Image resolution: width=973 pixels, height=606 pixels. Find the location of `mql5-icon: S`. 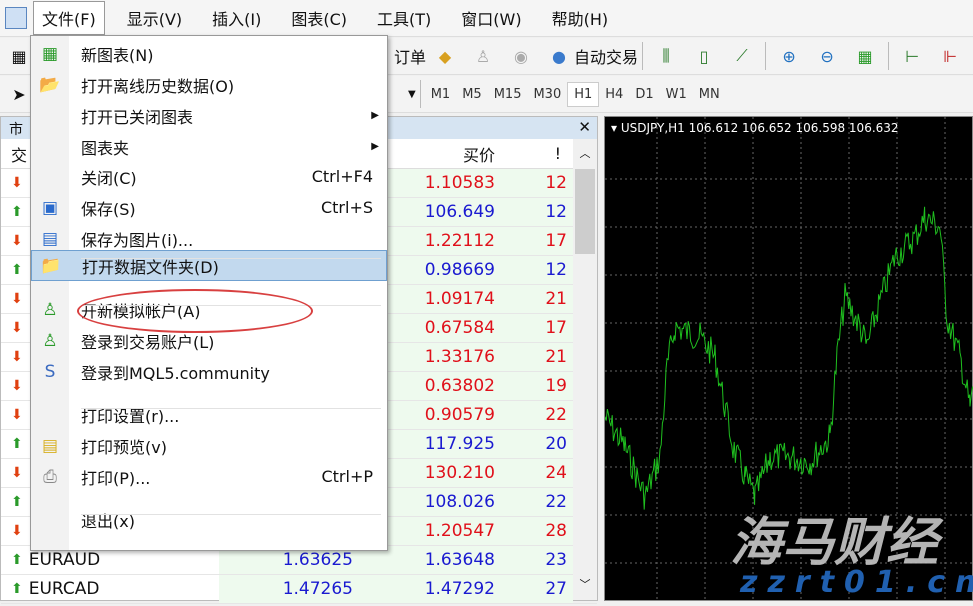

mql5-icon: S is located at coordinates (50, 371).